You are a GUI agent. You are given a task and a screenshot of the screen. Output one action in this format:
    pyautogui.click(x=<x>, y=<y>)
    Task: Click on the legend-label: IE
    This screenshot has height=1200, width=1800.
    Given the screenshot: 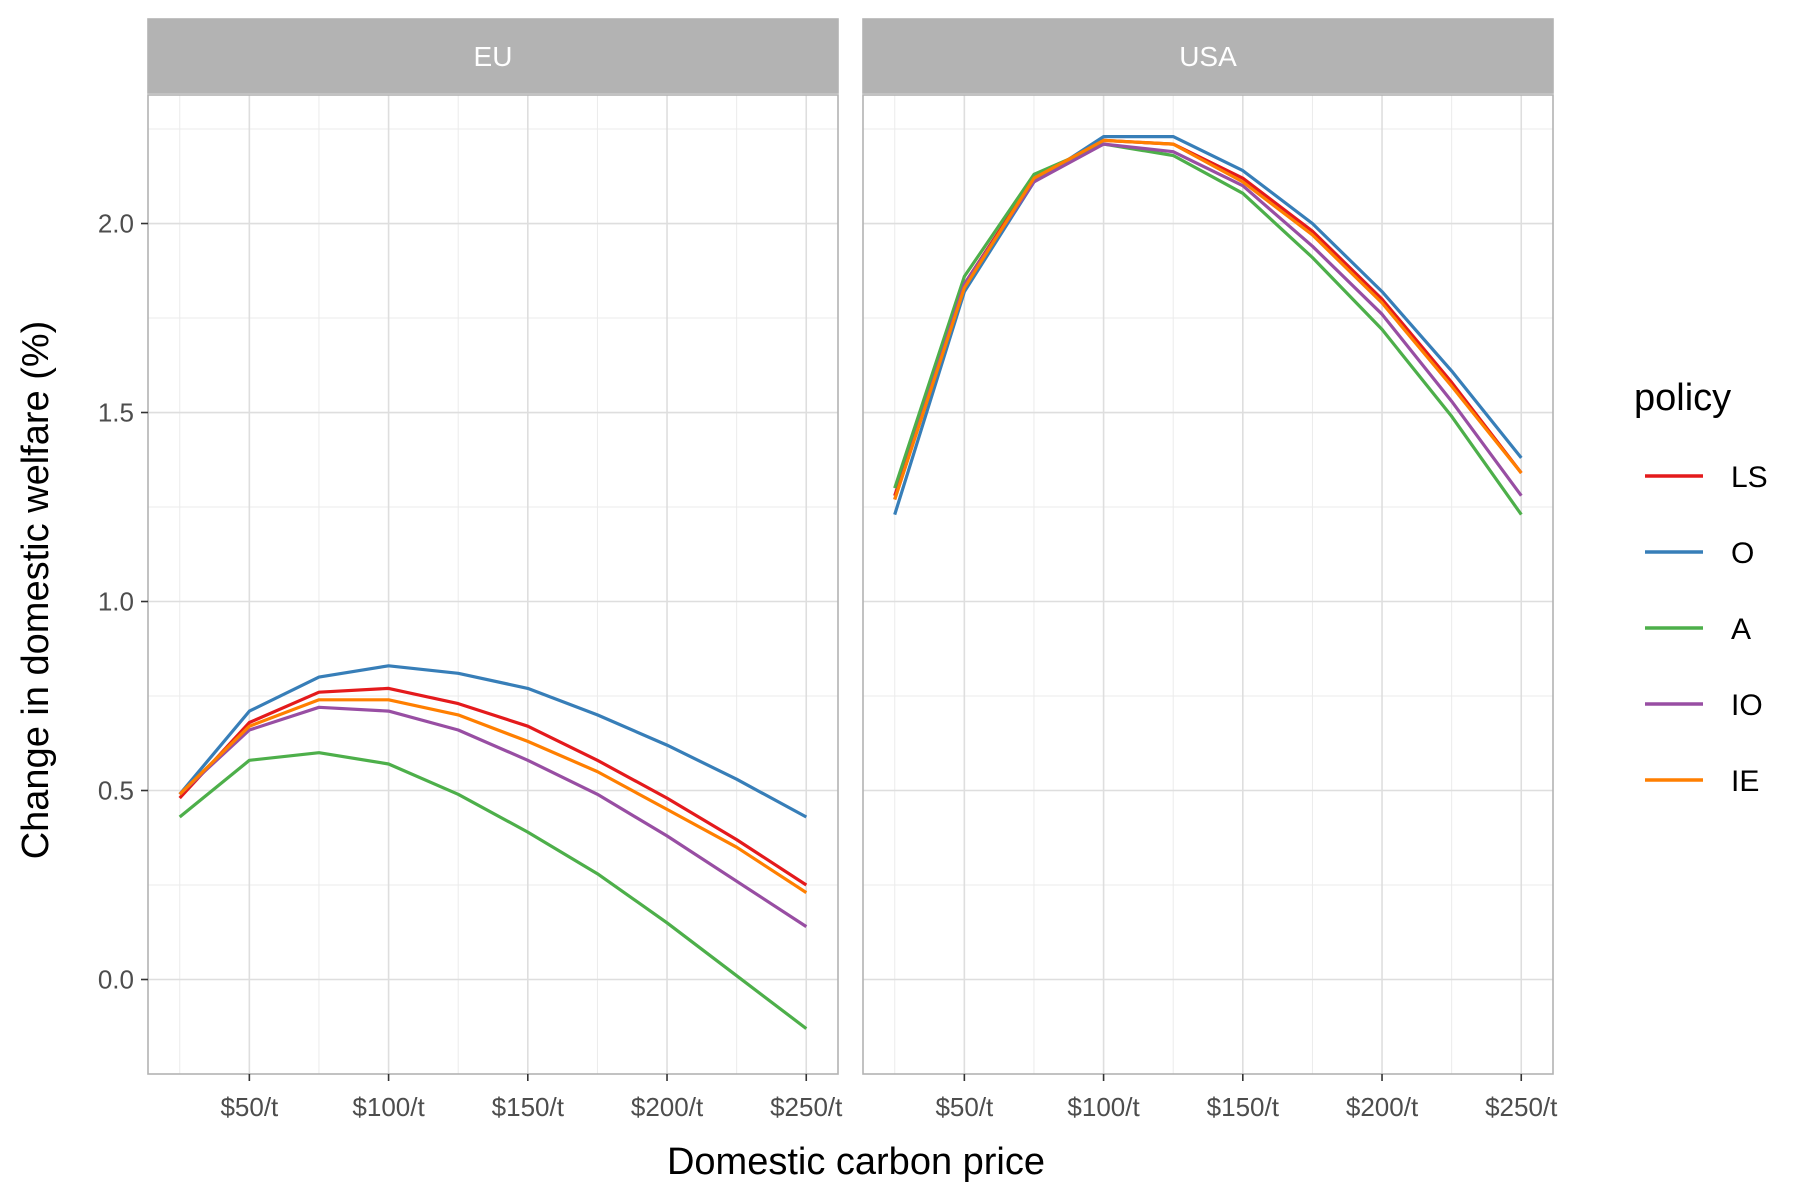 What is the action you would take?
    pyautogui.click(x=1745, y=781)
    